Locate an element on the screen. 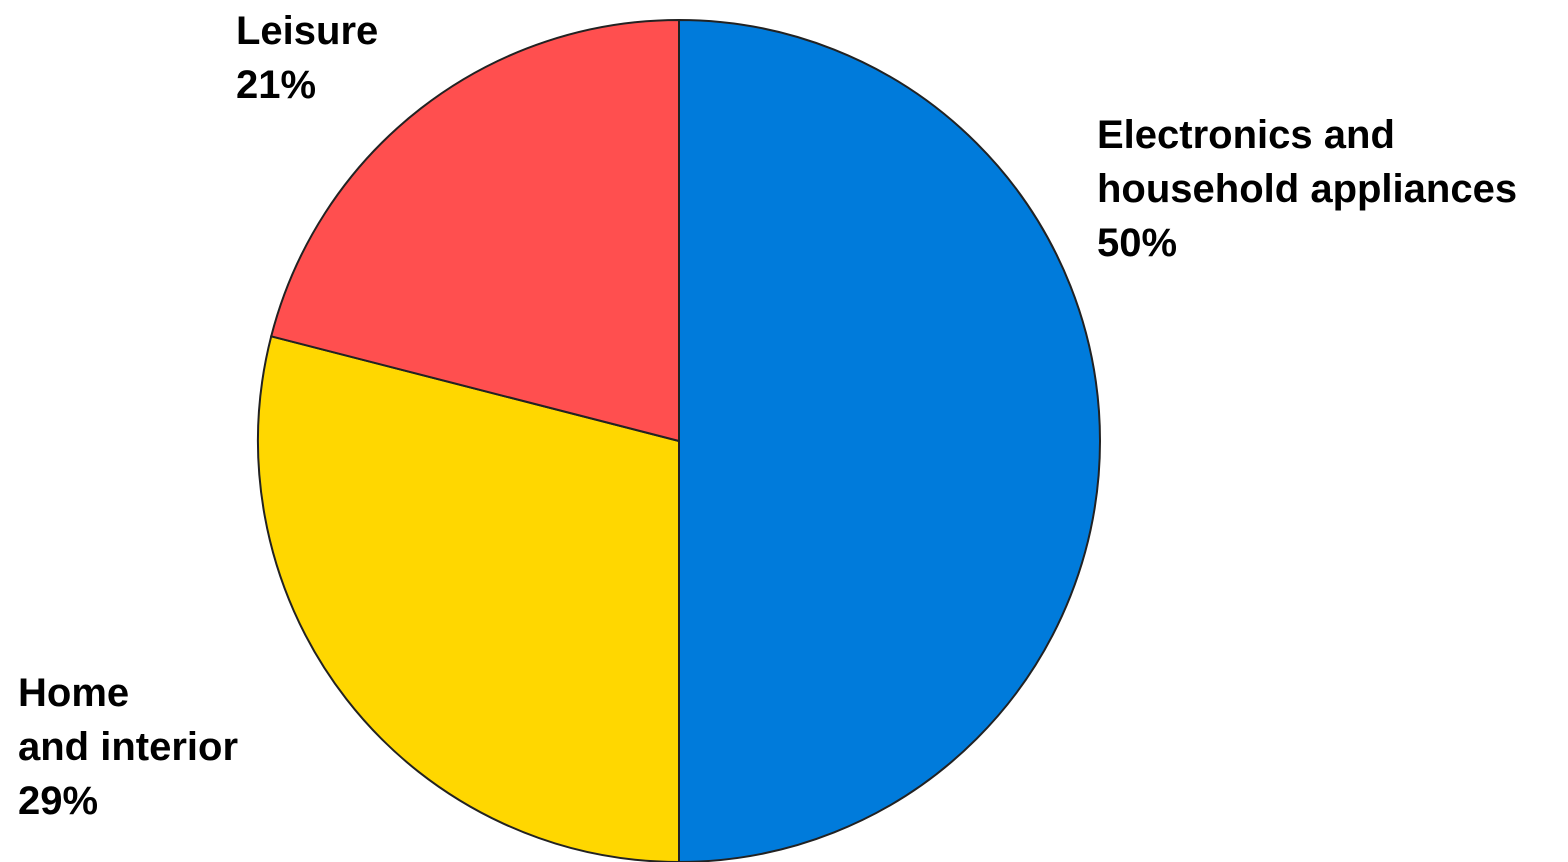 This screenshot has height=862, width=1568. slice-category-label: and interior is located at coordinates (128, 747).